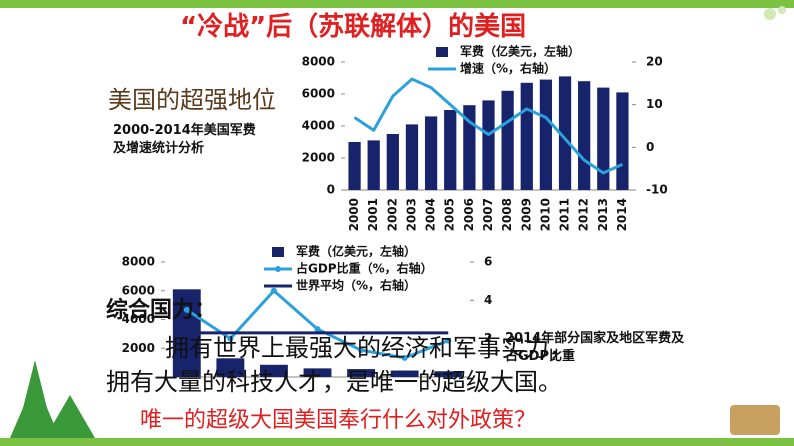 The image size is (794, 446). I want to click on x-tick-label: 2003, so click(411, 214).